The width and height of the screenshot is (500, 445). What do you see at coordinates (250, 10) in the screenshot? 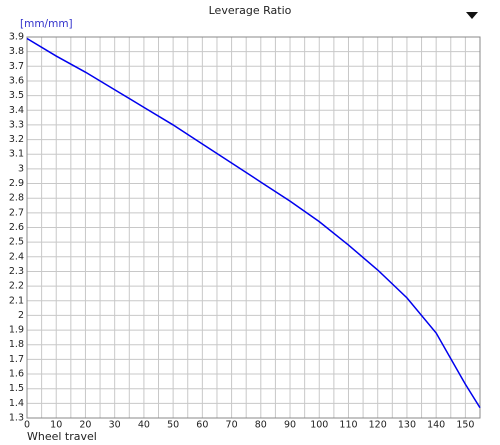
I see `chart-title: Leverage Ratio` at bounding box center [250, 10].